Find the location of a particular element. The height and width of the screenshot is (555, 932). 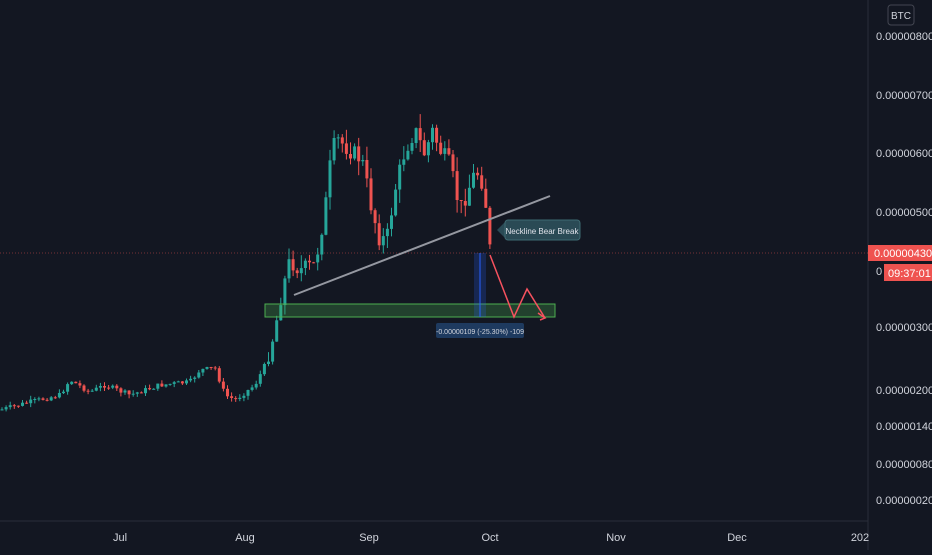

time-tick: Dec is located at coordinates (737, 538).